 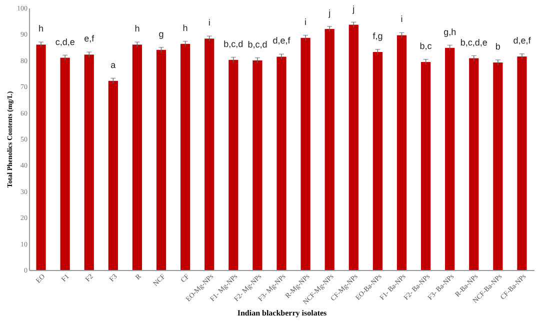 What do you see at coordinates (161, 33) in the screenshot?
I see `annotation: g` at bounding box center [161, 33].